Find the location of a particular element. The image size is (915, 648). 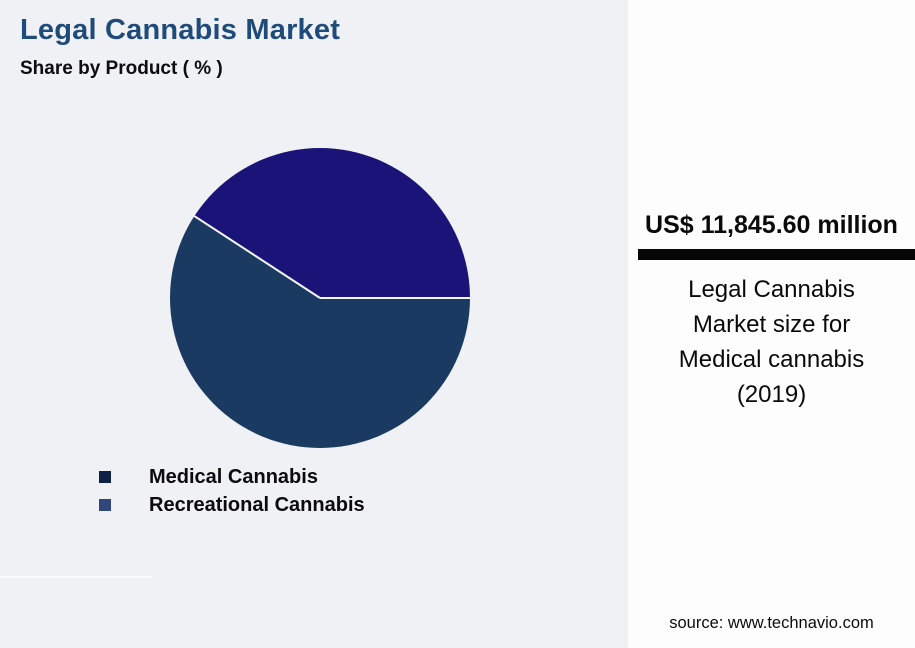

pie-legend: Medical Cannabis Recreational Cannabis is located at coordinates (232, 491).